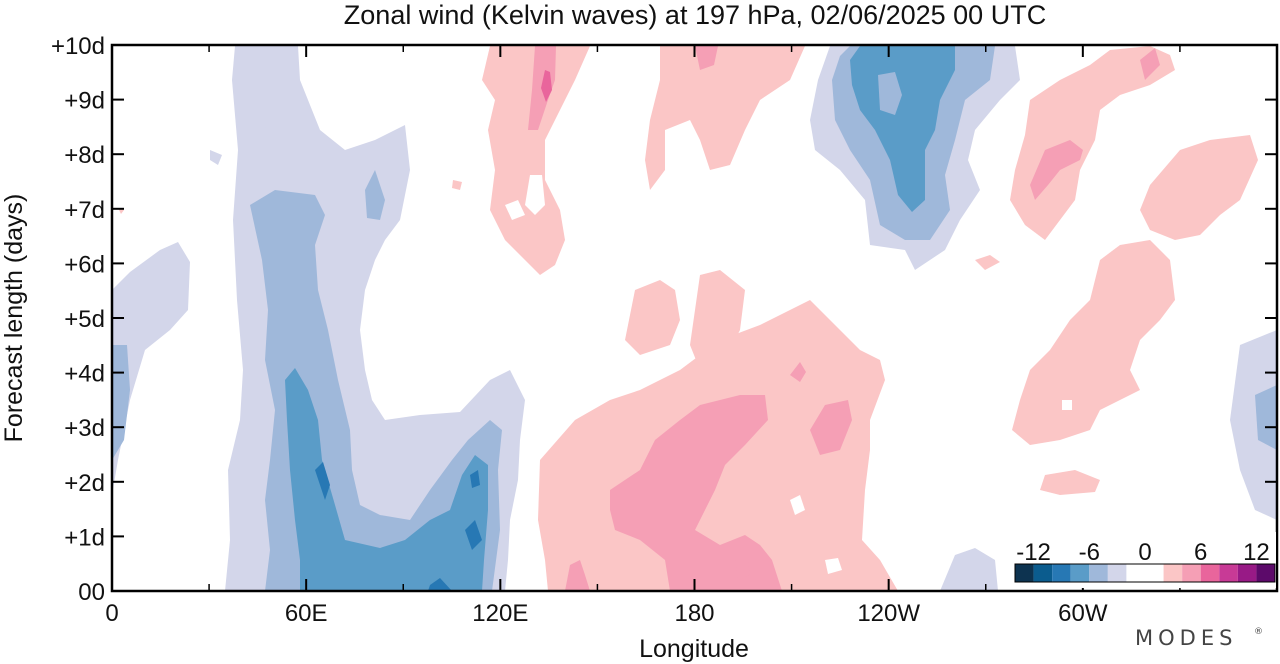 This screenshot has width=1280, height=664. Describe the element at coordinates (111, 613) in the screenshot. I see `x-tick-label: 0` at that location.